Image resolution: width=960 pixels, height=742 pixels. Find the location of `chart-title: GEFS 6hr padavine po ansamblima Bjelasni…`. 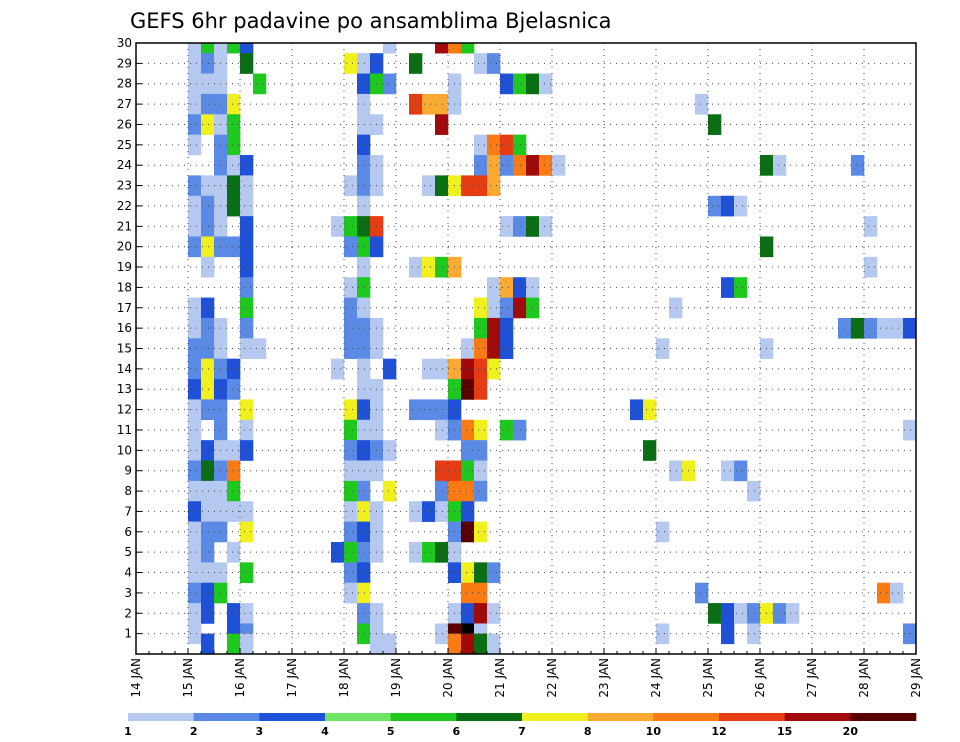

chart-title: GEFS 6hr padavine po ansamblima Bjelasni… is located at coordinates (370, 21).